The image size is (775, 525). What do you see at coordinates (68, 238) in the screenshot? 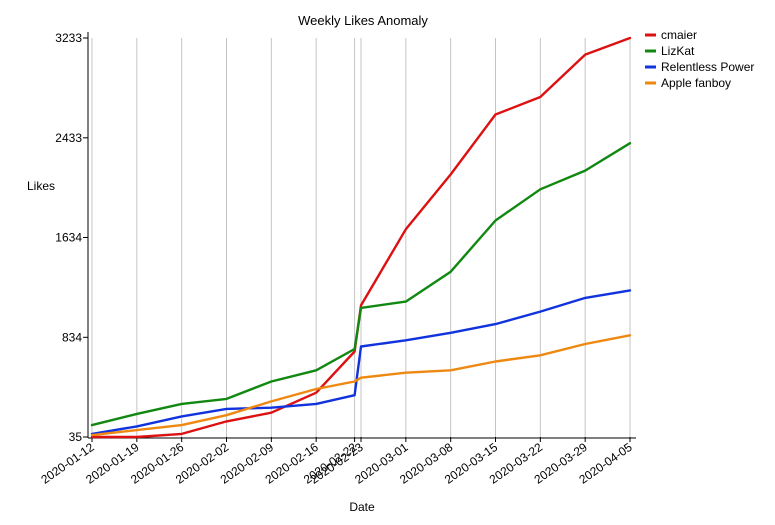
I see `y-tick-label: 1634` at bounding box center [68, 238].